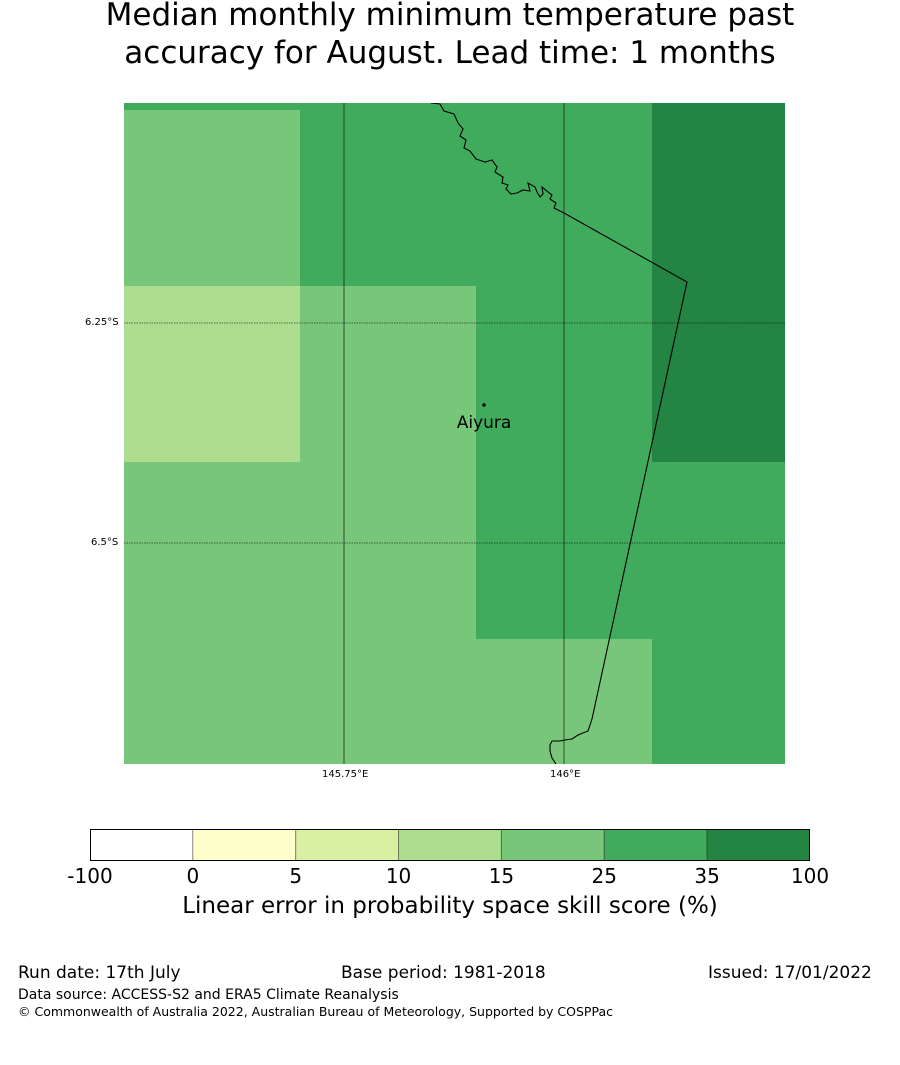 Image resolution: width=900 pixels, height=1065 pixels. What do you see at coordinates (99, 973) in the screenshot?
I see `run-date: Run date: 17th July` at bounding box center [99, 973].